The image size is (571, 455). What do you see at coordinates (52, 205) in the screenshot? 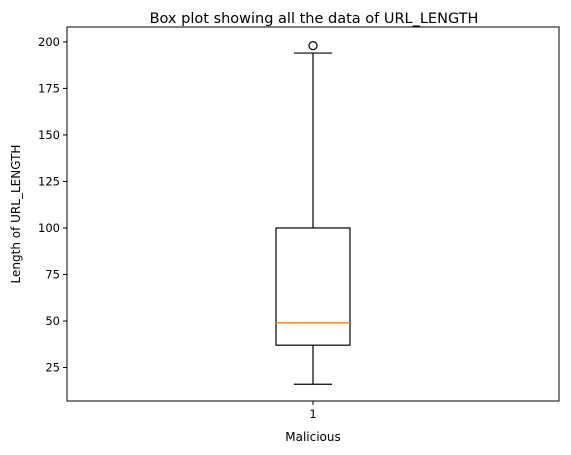
I see `y-axis: 25 50 75 100 125 150 175 200` at bounding box center [52, 205].